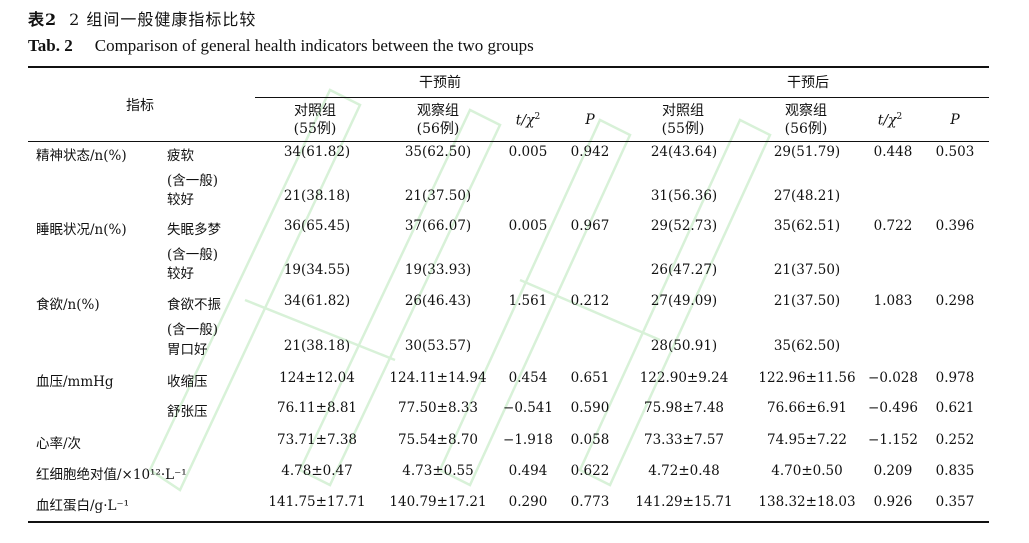  I want to click on table-cell-t2: −0.496, so click(893, 408).